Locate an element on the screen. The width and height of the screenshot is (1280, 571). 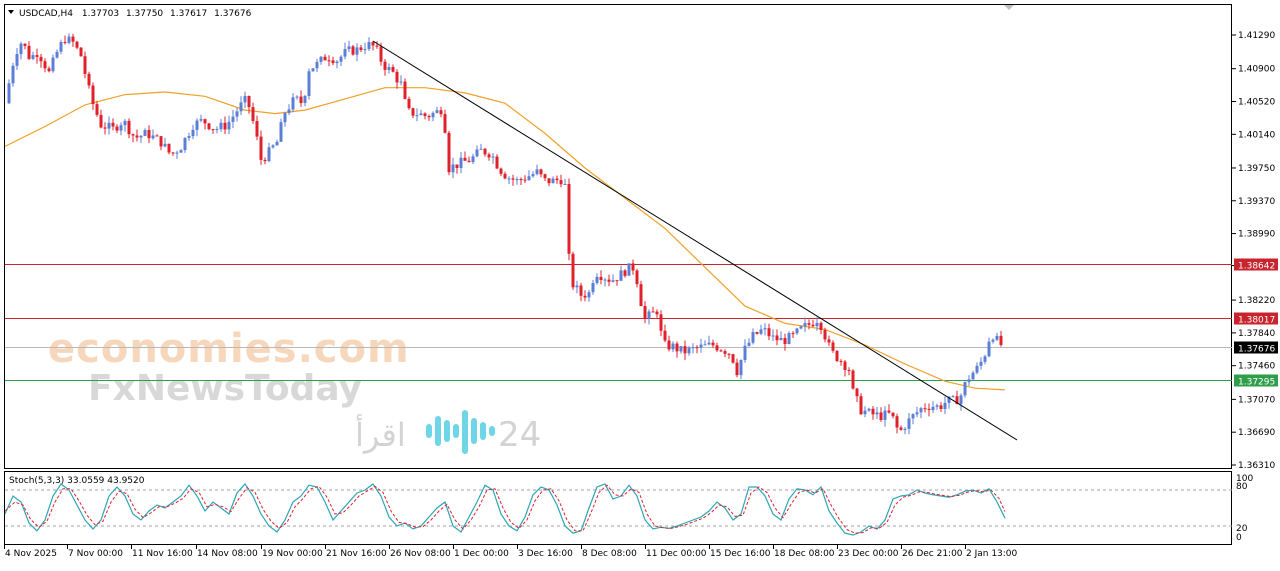
y-tick-label: 1.39370 is located at coordinates (1256, 202).